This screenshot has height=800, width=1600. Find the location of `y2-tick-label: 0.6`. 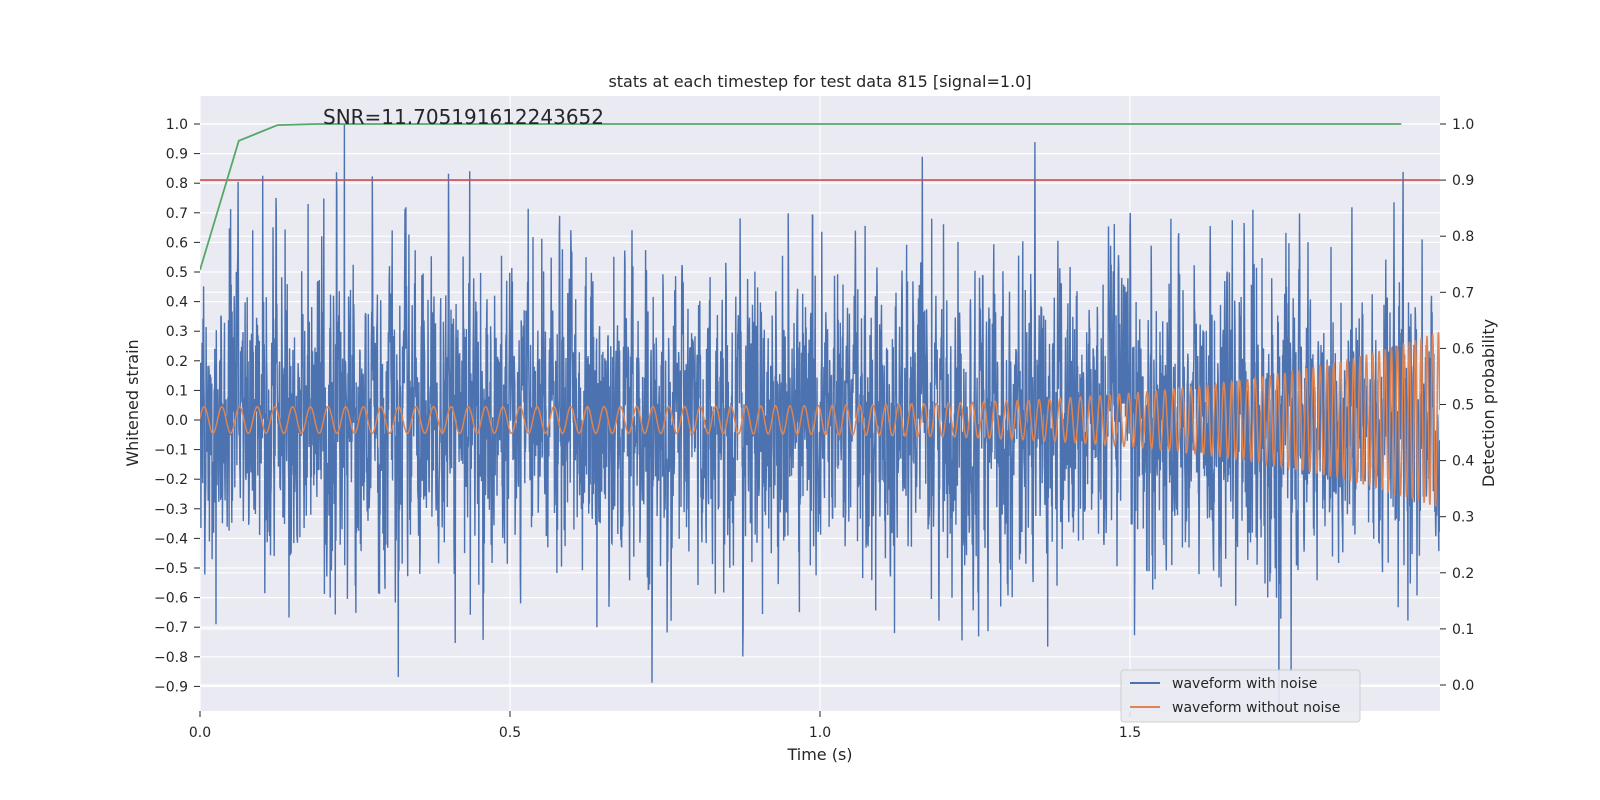

y2-tick-label: 0.6 is located at coordinates (1463, 349).